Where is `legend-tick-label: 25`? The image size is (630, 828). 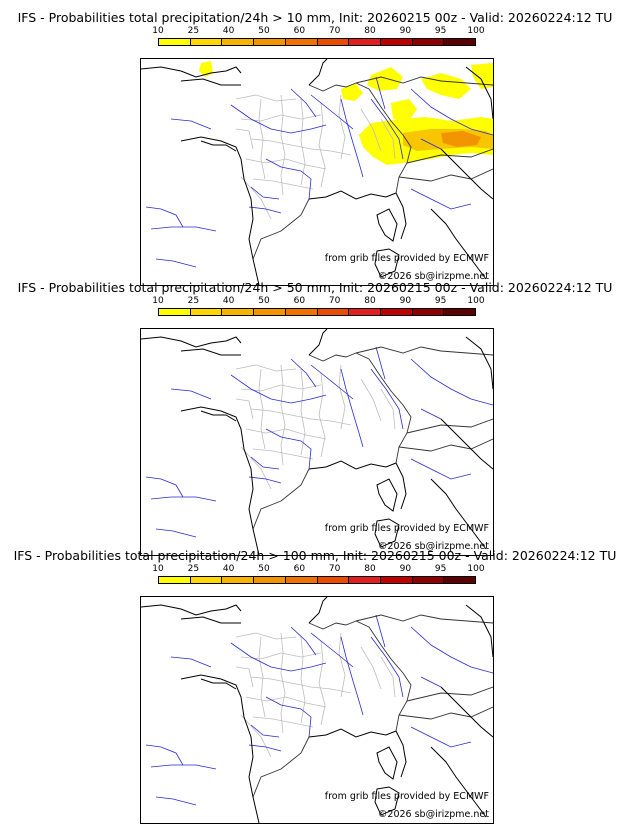 legend-tick-label: 25 is located at coordinates (193, 301).